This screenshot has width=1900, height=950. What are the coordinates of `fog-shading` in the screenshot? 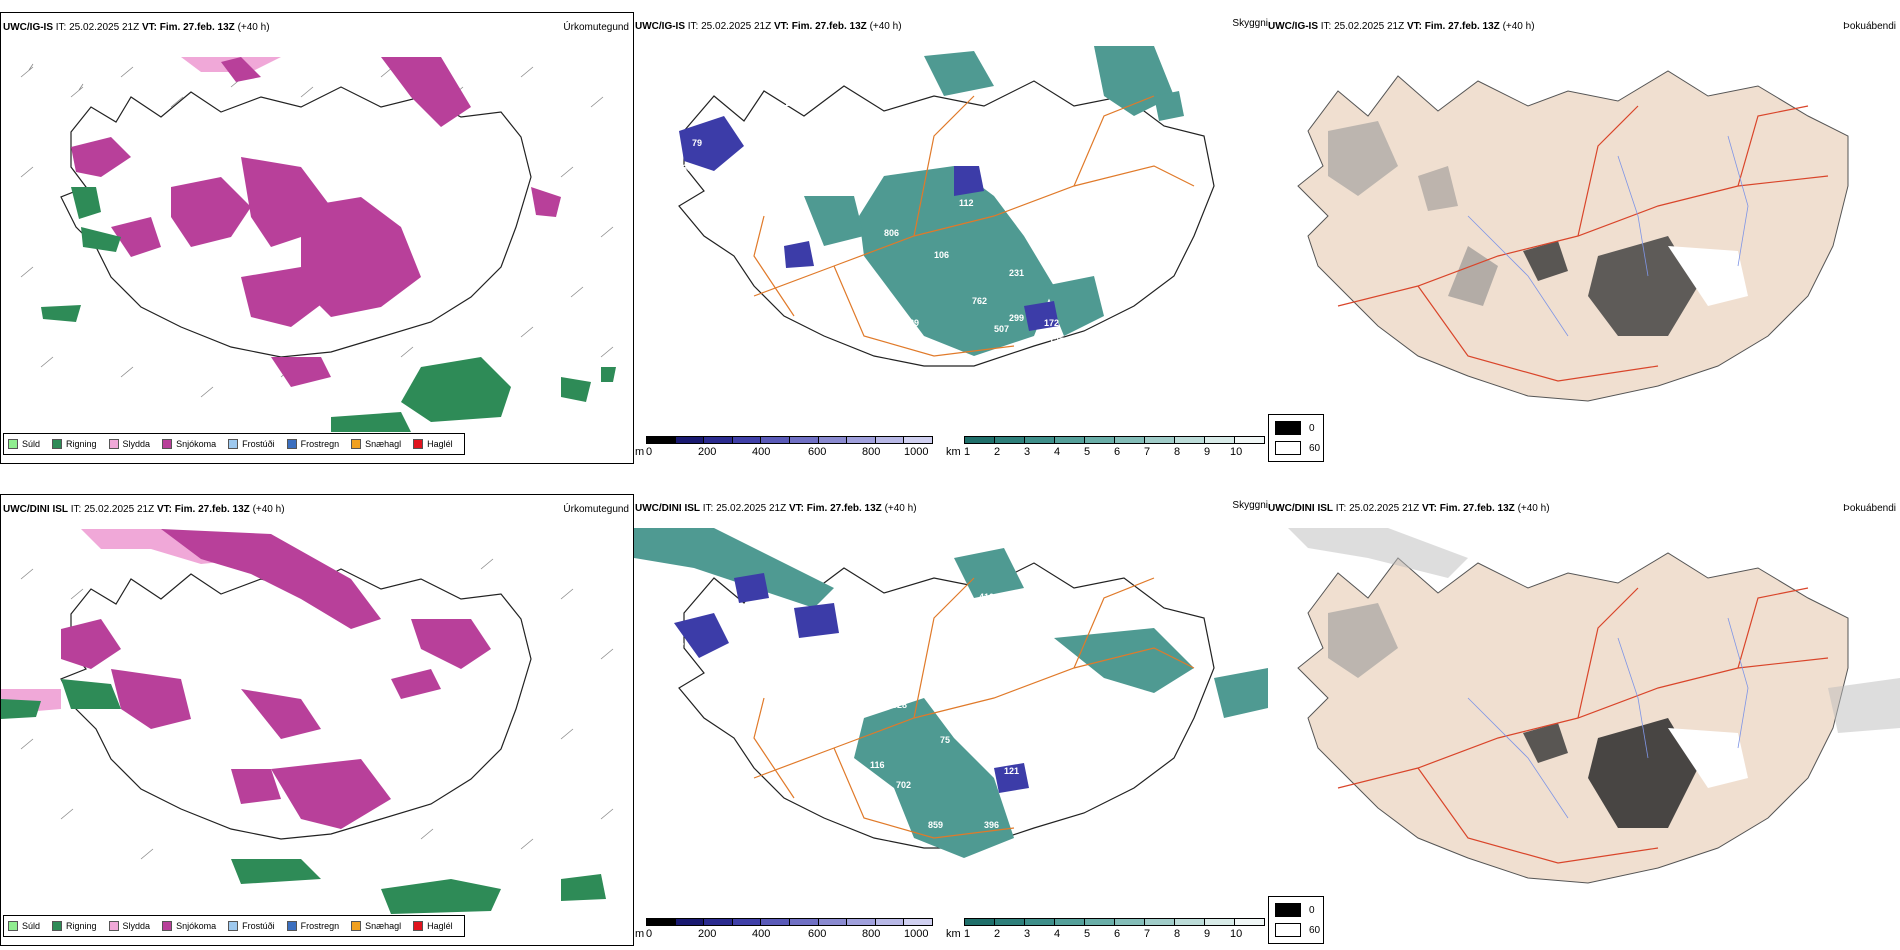 It's located at (1594, 678).